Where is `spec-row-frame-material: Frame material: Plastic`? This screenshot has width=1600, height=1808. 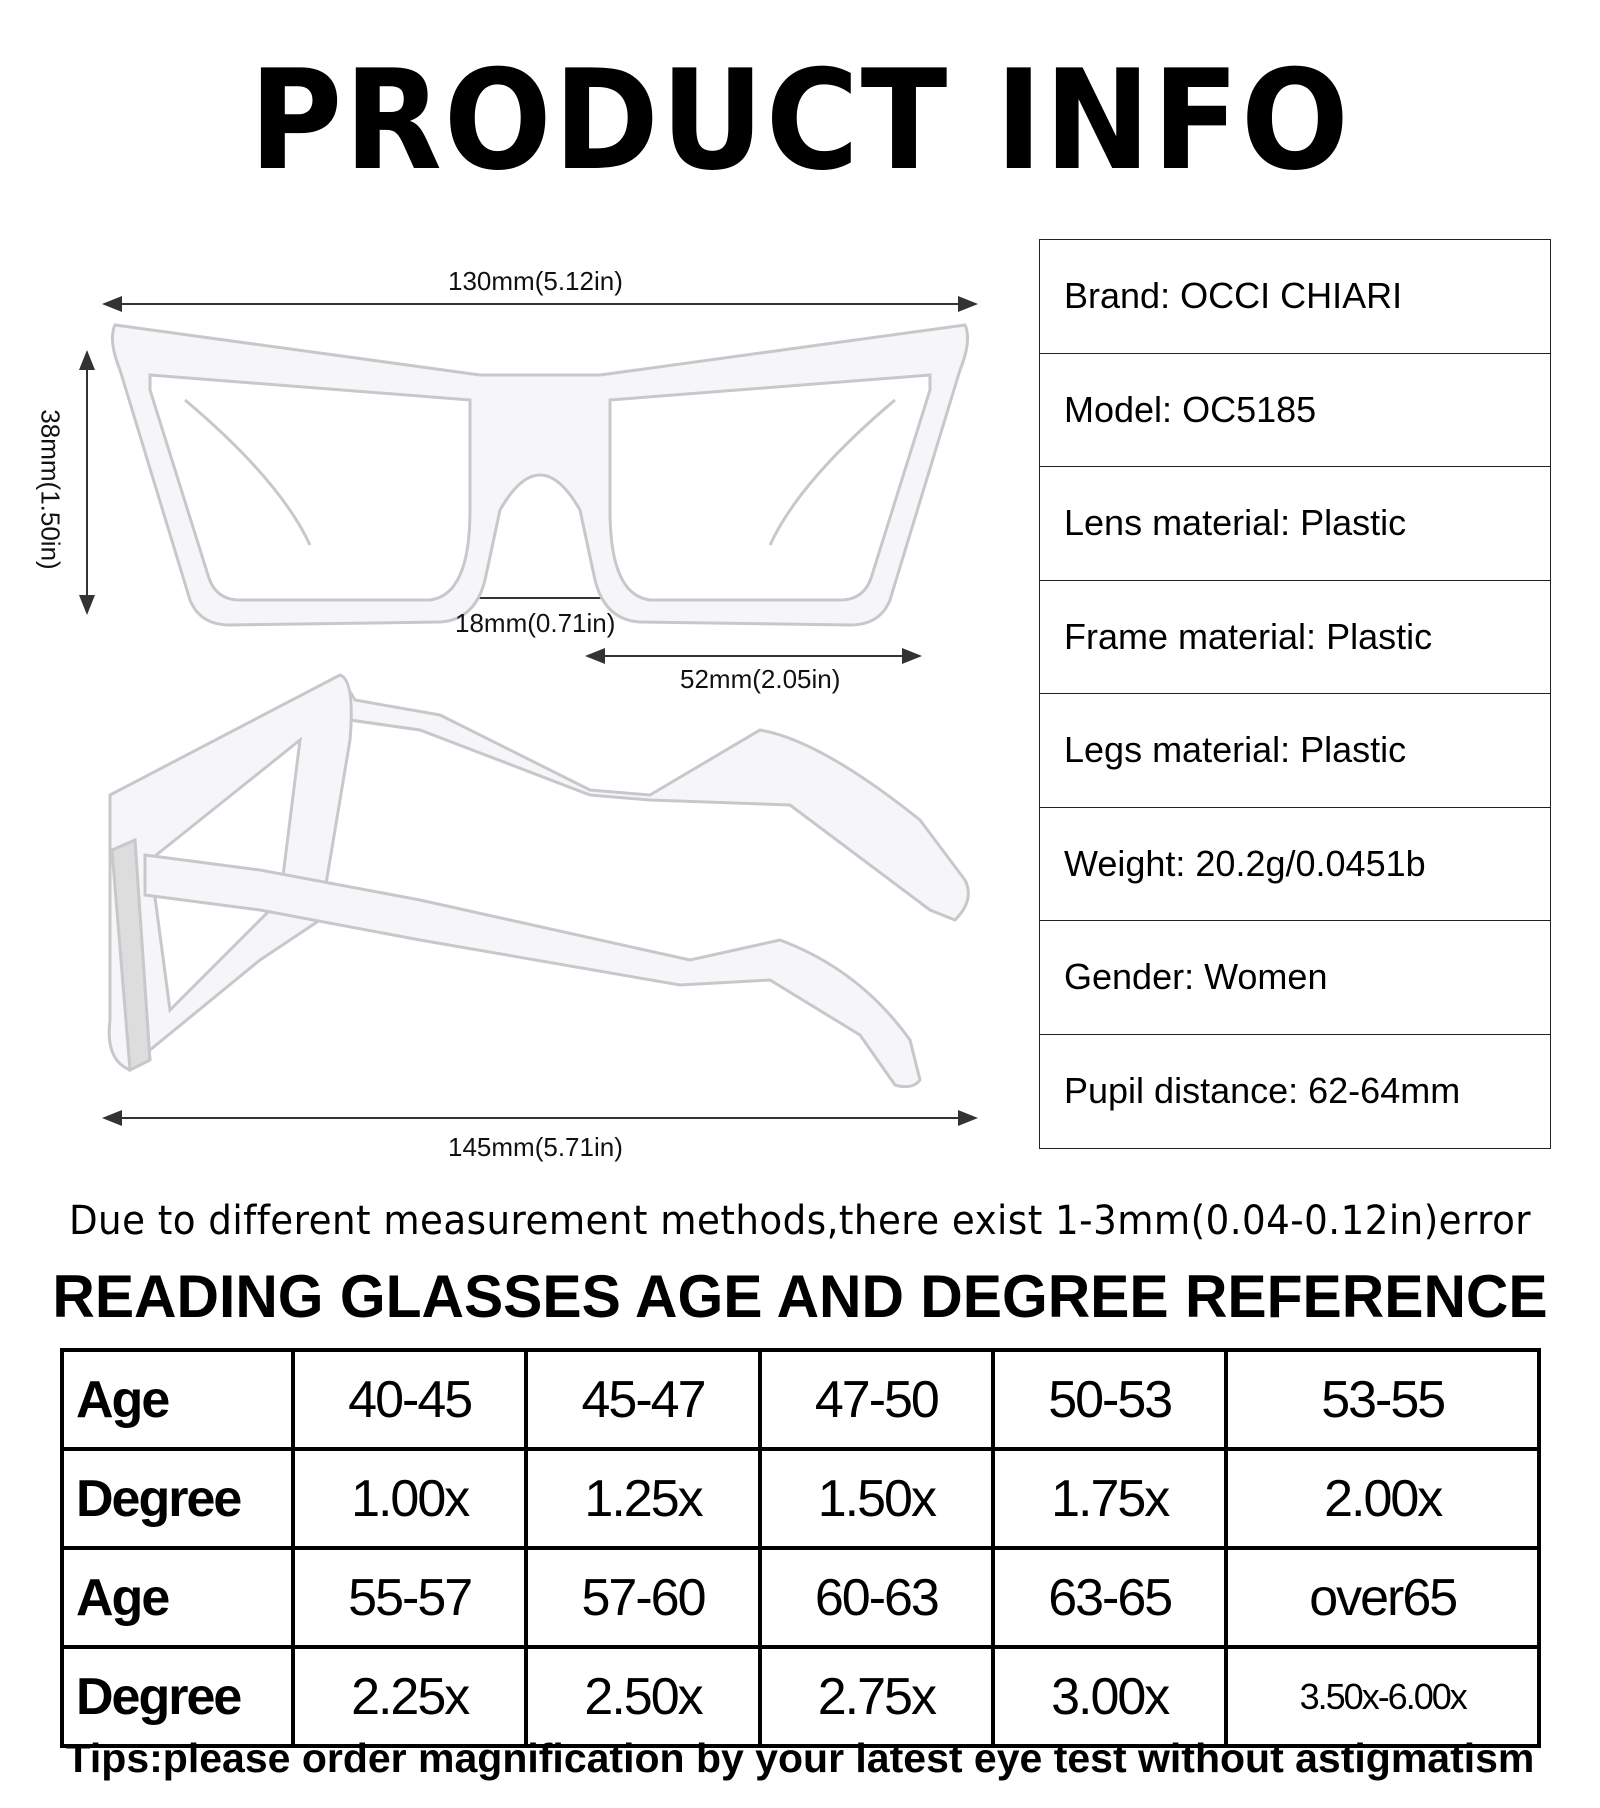 spec-row-frame-material: Frame material: Plastic is located at coordinates (1295, 637).